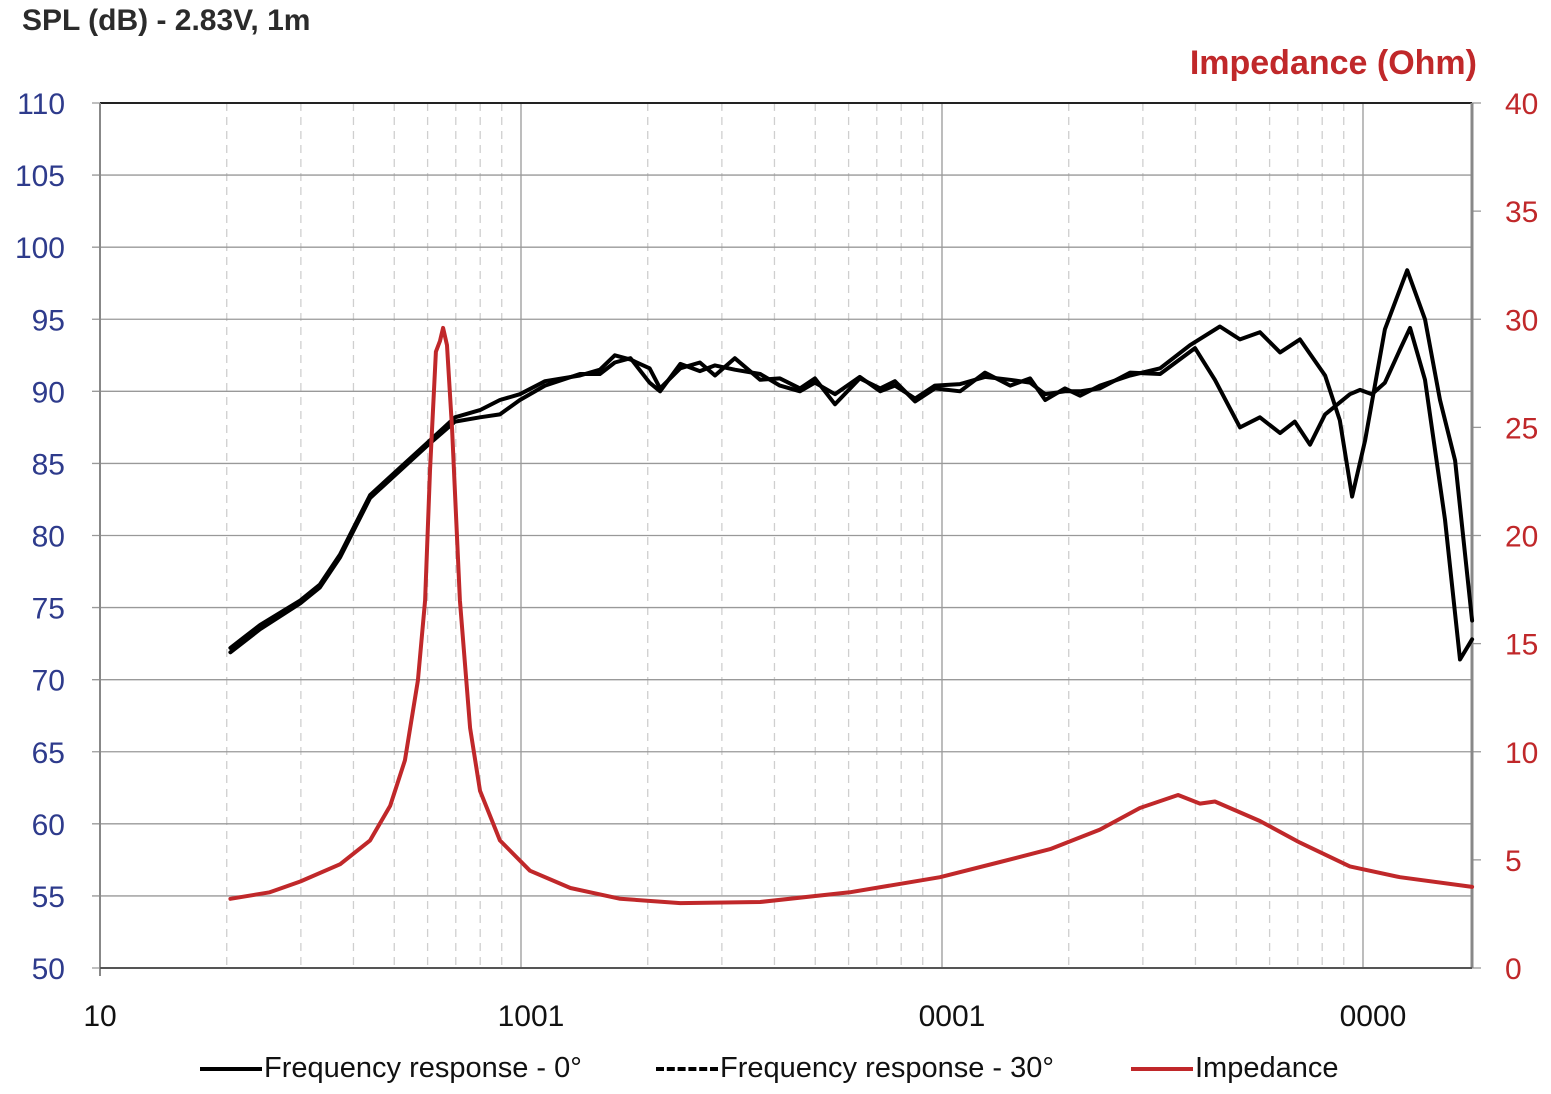  What do you see at coordinates (48, 897) in the screenshot?
I see `left-tick-label: 55` at bounding box center [48, 897].